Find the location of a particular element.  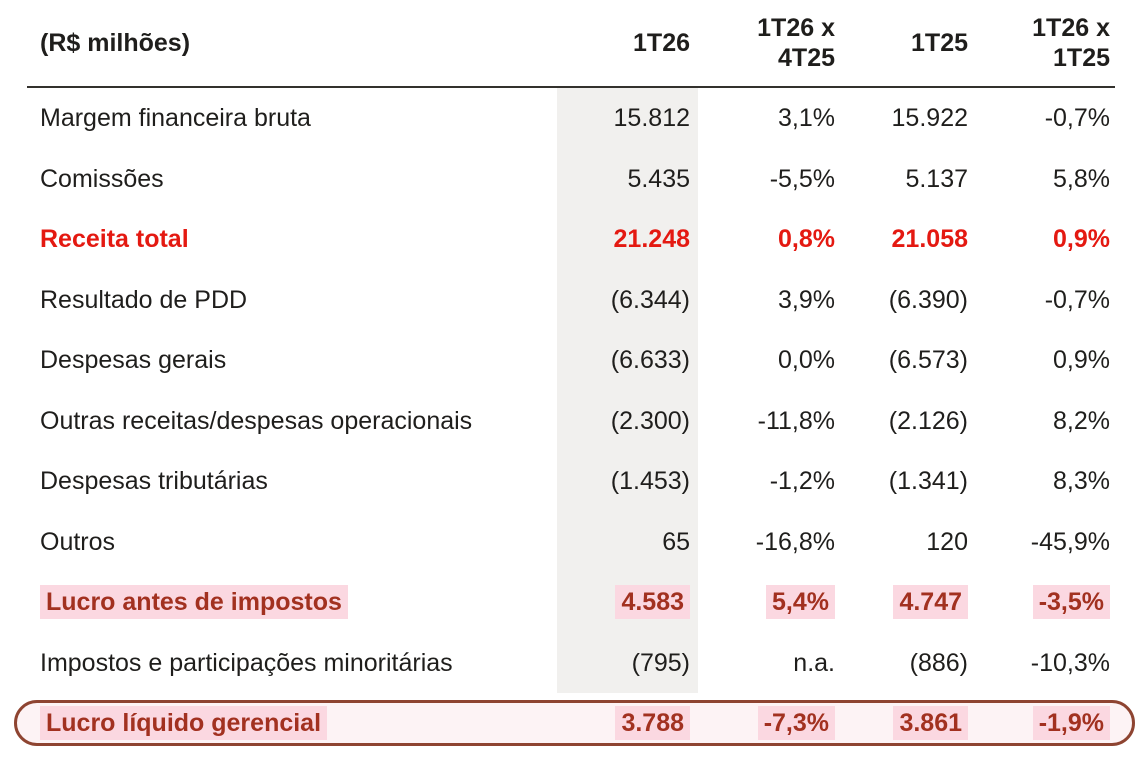

delta-1t26x1t25-cell: 8,2% is located at coordinates (1039, 421).